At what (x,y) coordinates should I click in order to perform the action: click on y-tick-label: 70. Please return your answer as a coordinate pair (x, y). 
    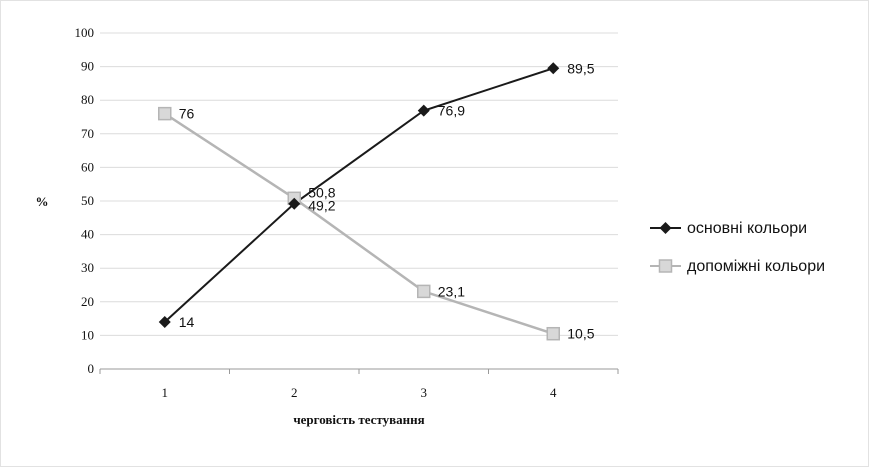
    Looking at the image, I should click on (87, 133).